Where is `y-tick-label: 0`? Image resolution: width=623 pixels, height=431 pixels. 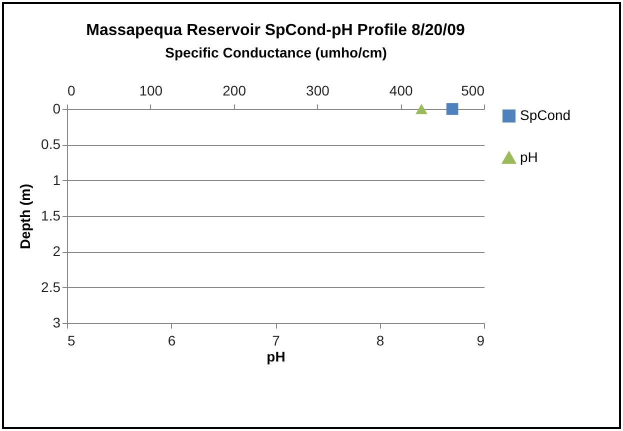 y-tick-label: 0 is located at coordinates (56, 108).